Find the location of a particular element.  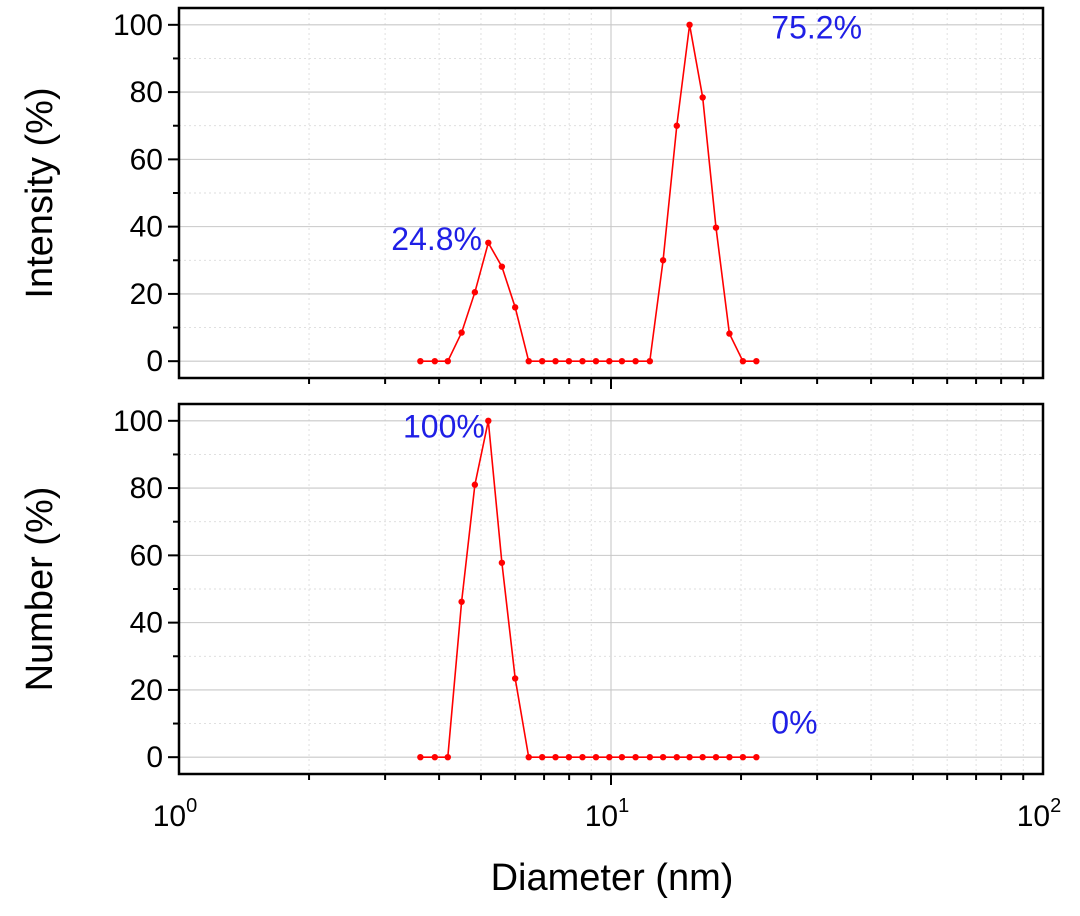

x-tick-label: 10⁰ is located at coordinates (175, 814).